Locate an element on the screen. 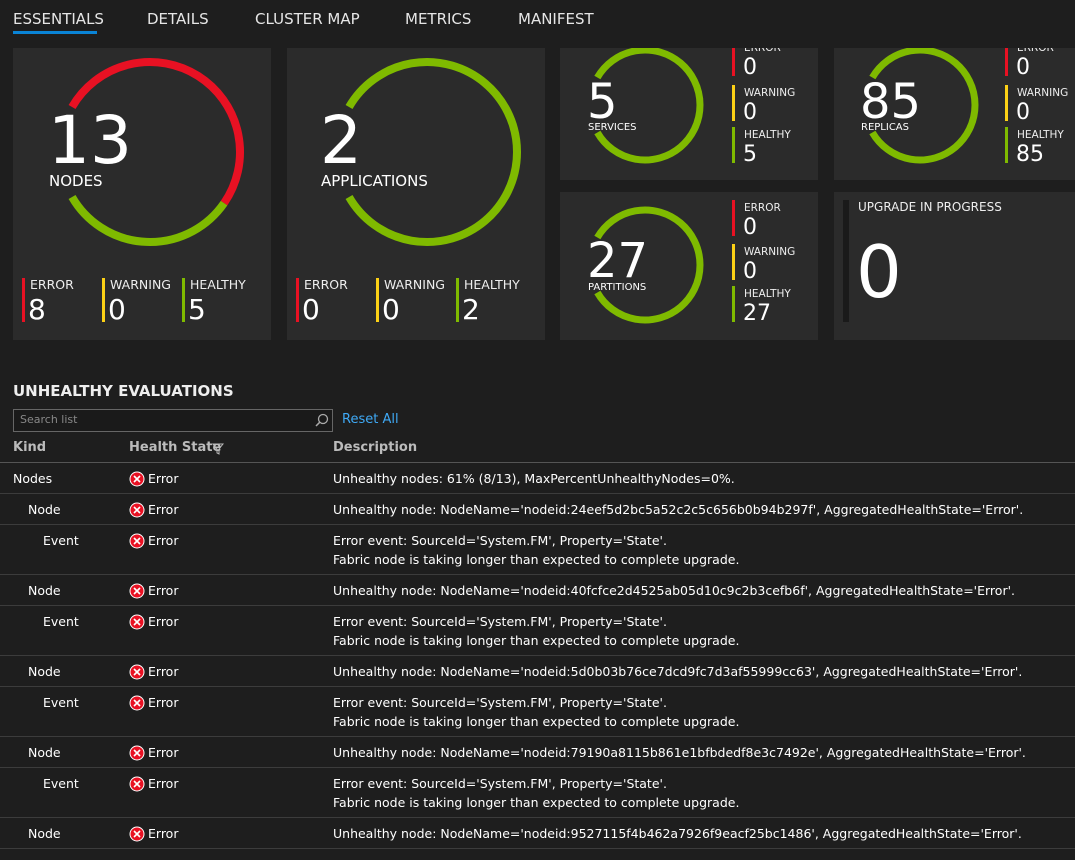  tile-count: 2 is located at coordinates (341, 140).